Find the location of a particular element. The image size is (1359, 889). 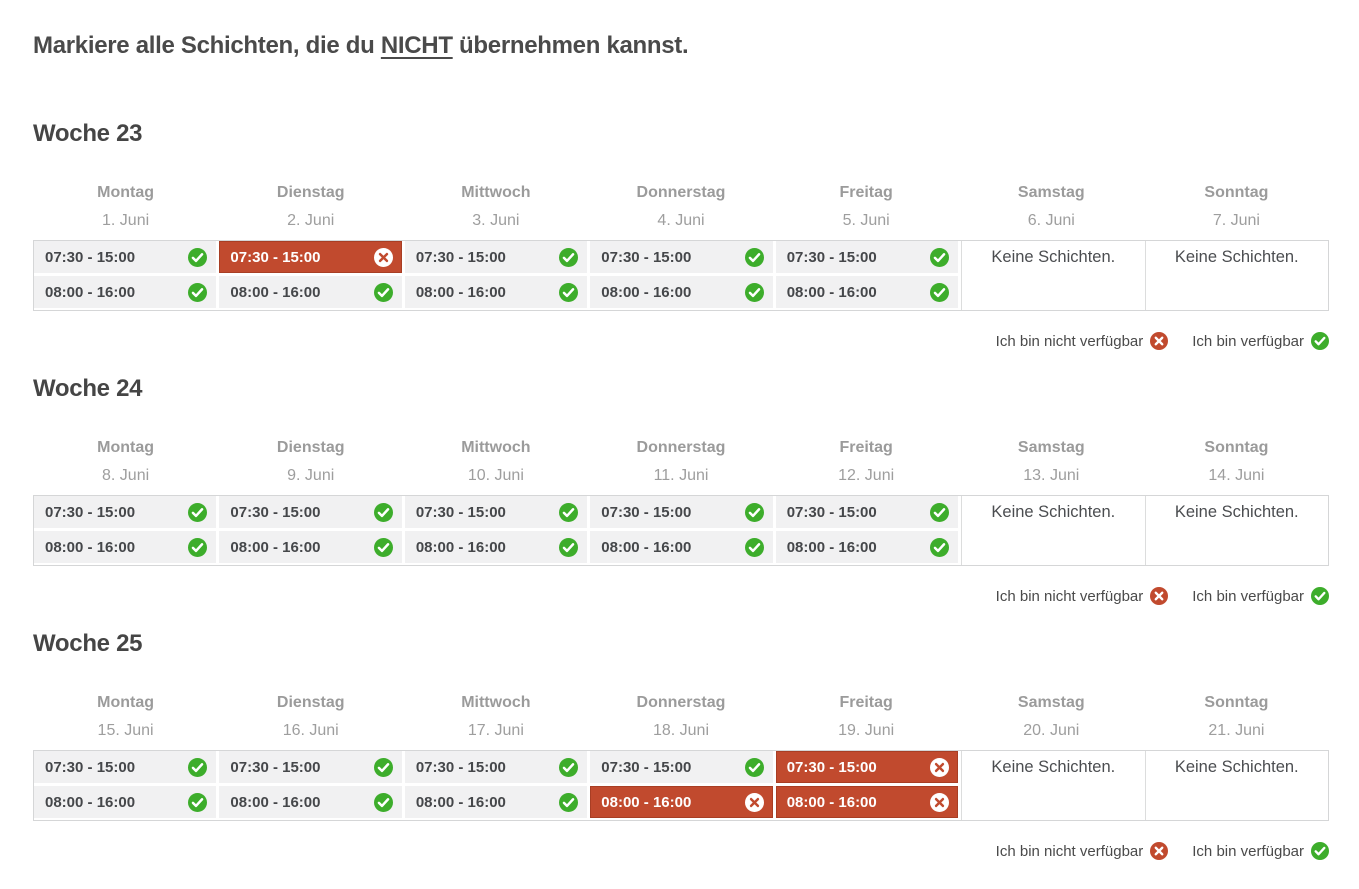

day-header-mittwoch: Mittwoch 10. Juni is located at coordinates (495, 462).